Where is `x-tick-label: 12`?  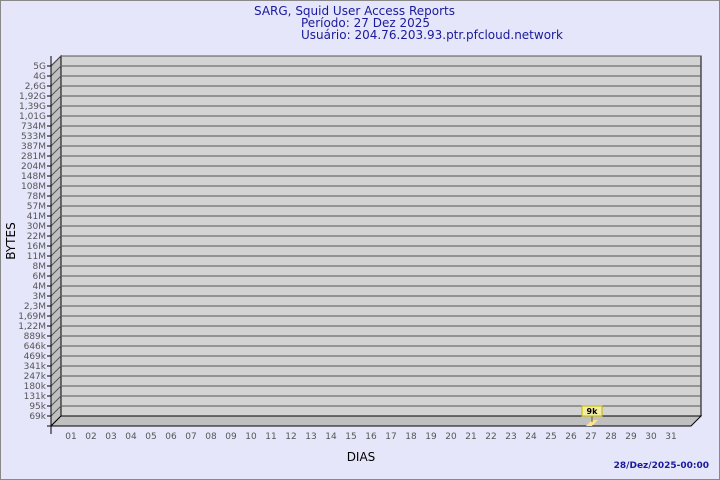
x-tick-label: 12 is located at coordinates (290, 437).